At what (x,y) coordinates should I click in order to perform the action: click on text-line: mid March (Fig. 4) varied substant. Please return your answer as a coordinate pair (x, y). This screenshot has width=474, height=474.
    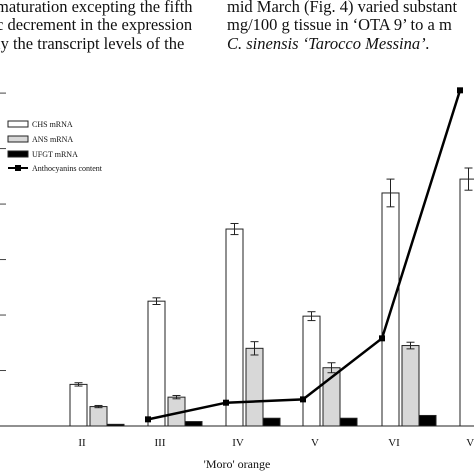
    Looking at the image, I should click on (342, 8).